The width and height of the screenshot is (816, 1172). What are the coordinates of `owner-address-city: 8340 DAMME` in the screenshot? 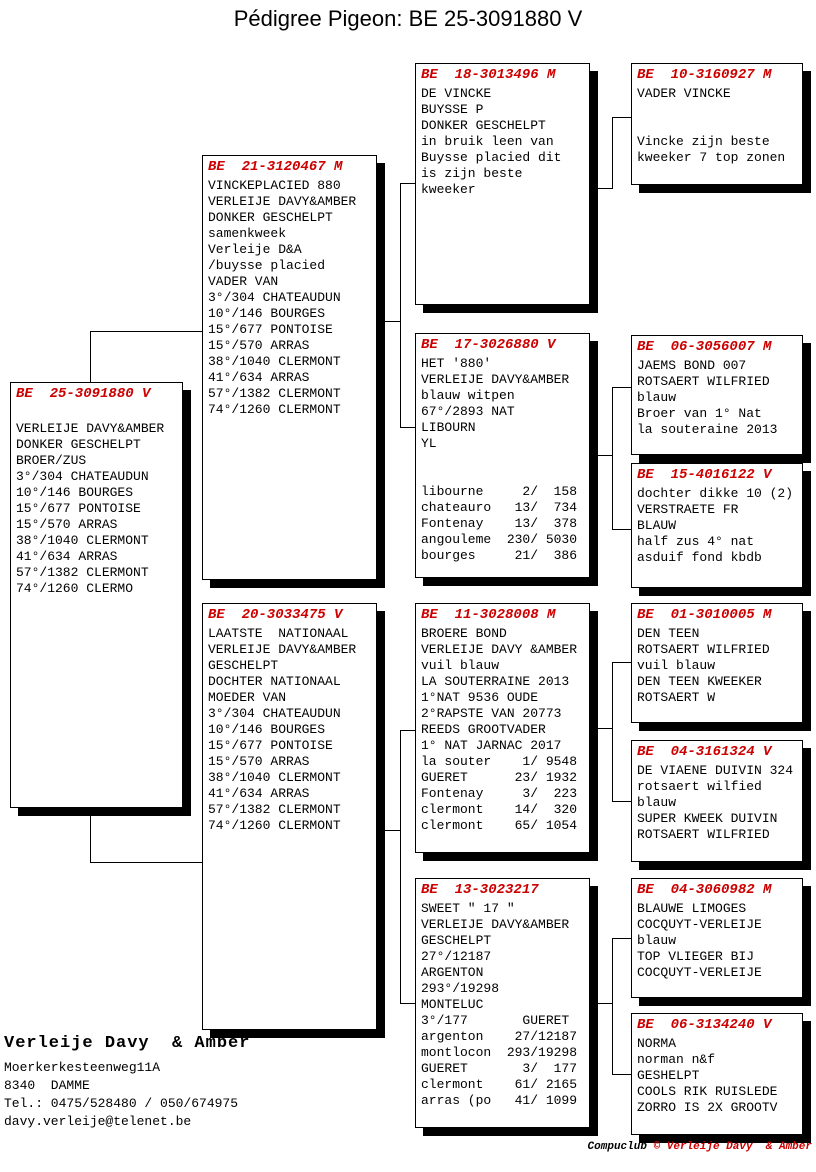 It's located at (47, 1085).